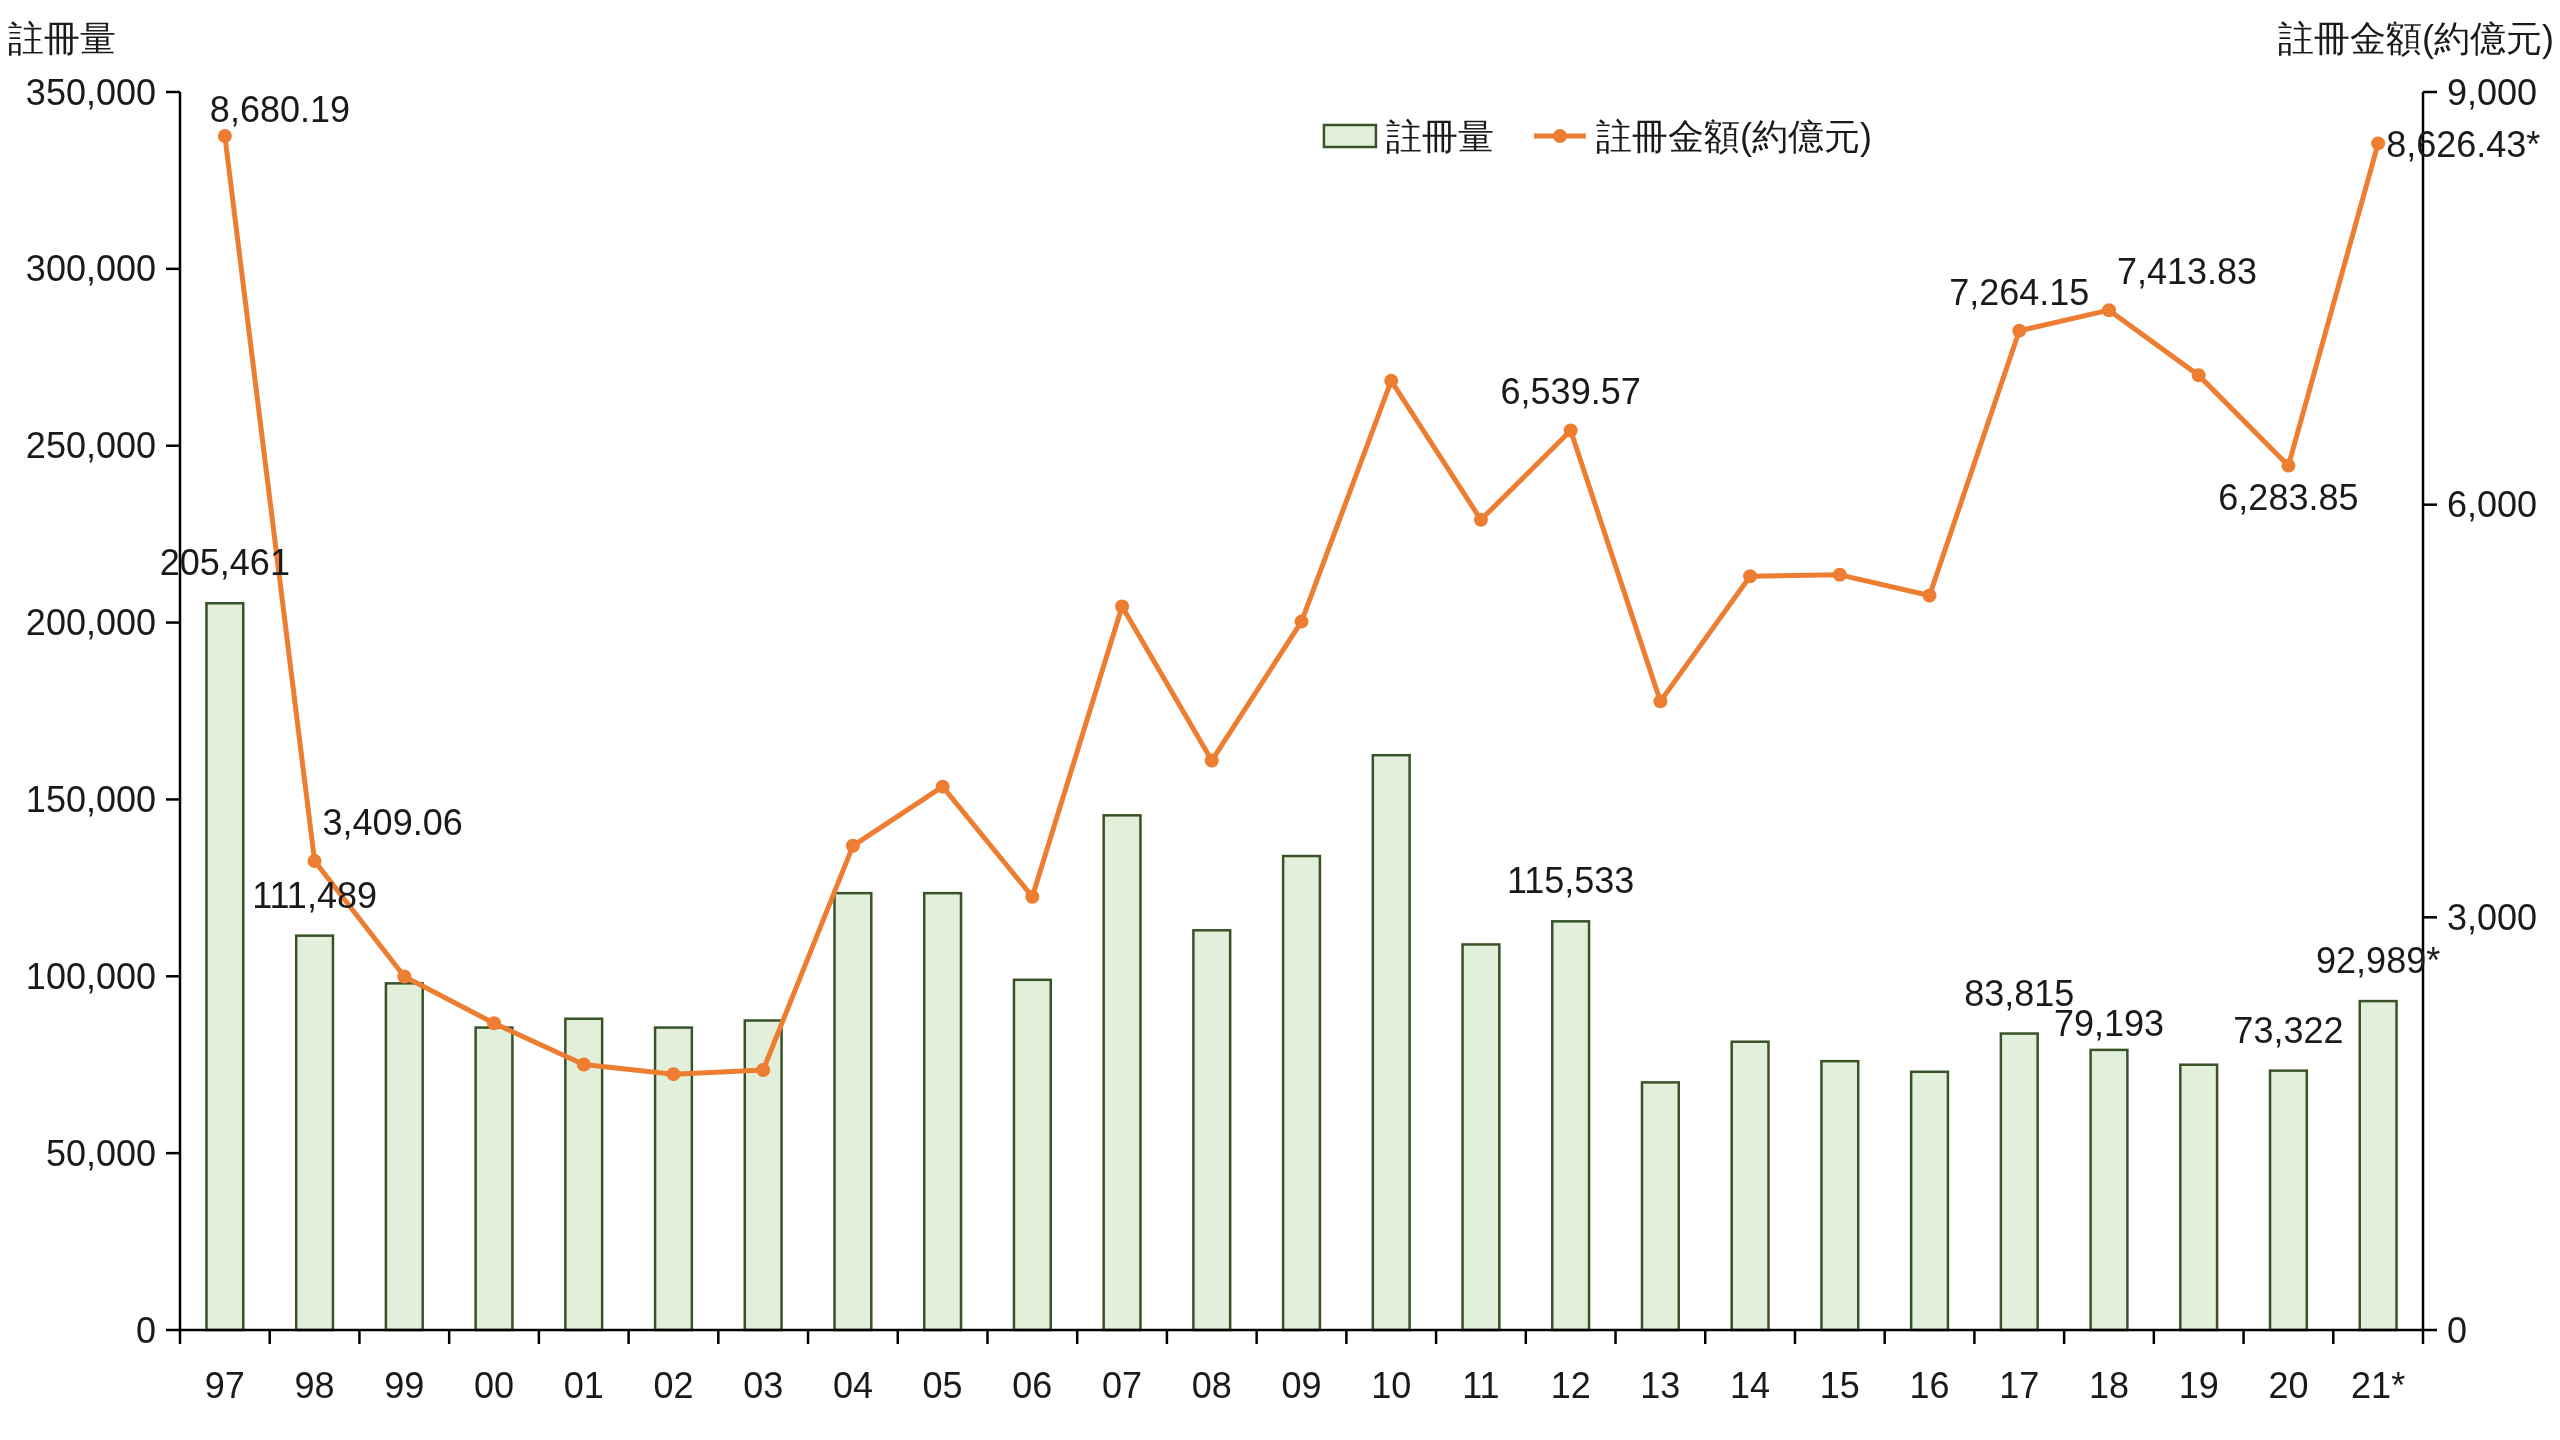 The image size is (2560, 1440). Describe the element at coordinates (1570, 881) in the screenshot. I see `data-label: 115,533` at that location.